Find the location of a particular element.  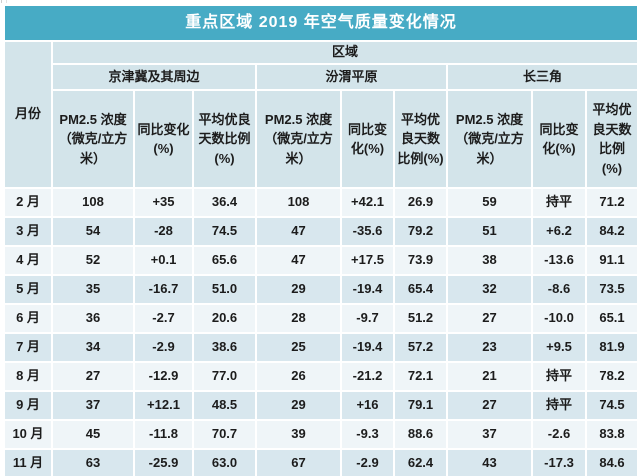

col-header-yoy: 同比变化(%) is located at coordinates (163, 139).